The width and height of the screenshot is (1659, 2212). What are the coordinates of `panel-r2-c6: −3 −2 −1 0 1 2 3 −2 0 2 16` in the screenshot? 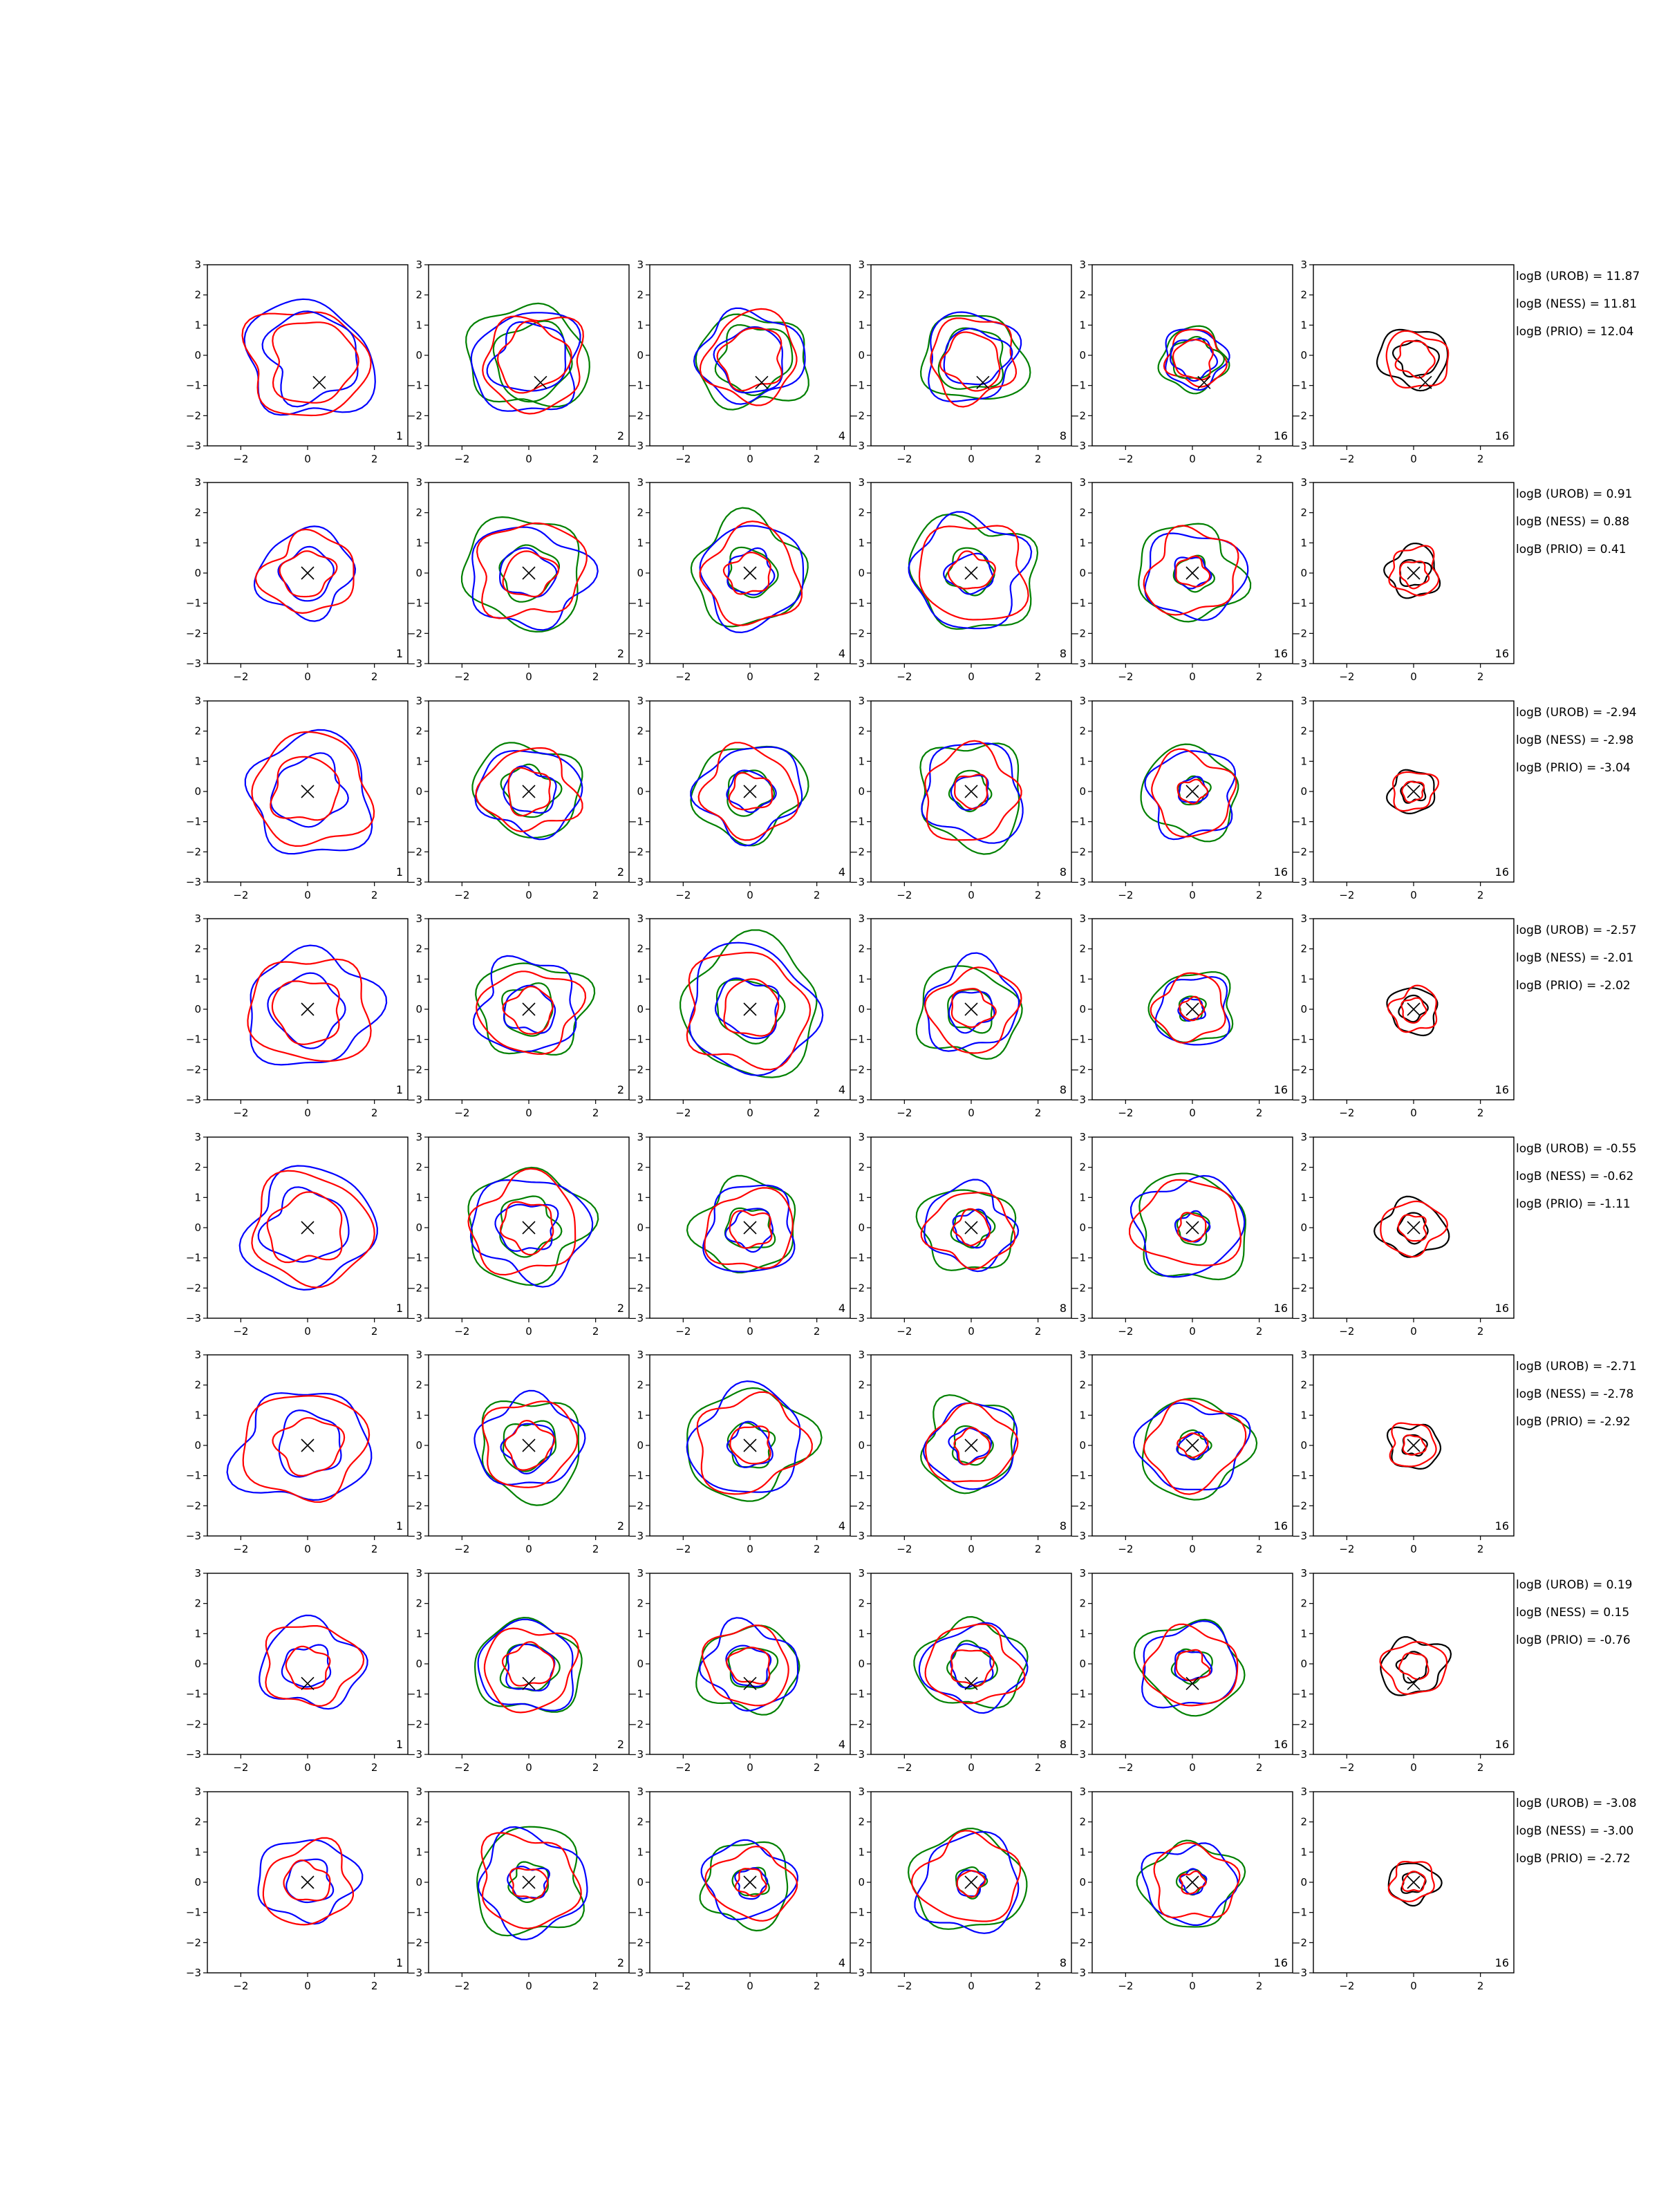 It's located at (1403, 579).